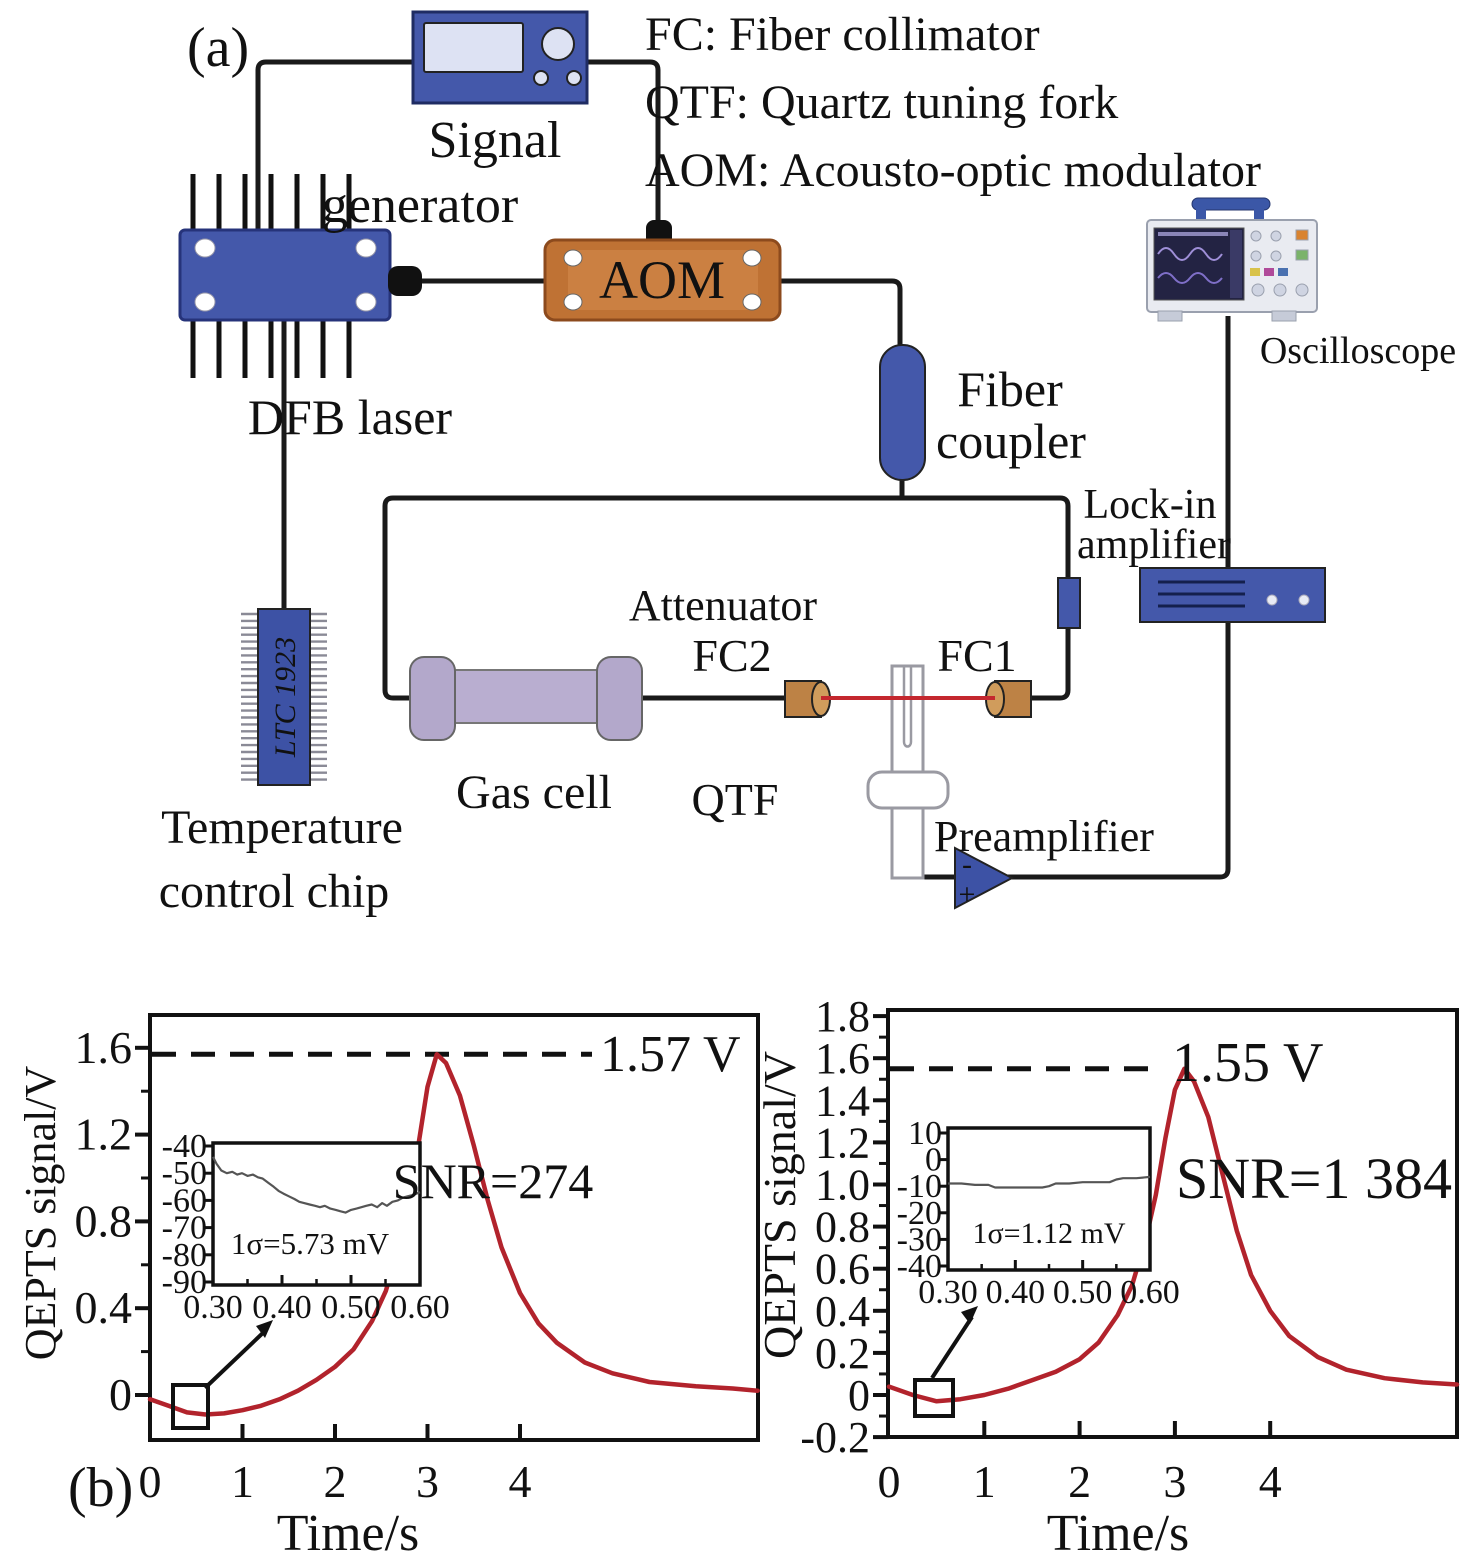 This screenshot has height=1567, width=1476. I want to click on oscilloscope-label: Oscilloscope, so click(1358, 351).